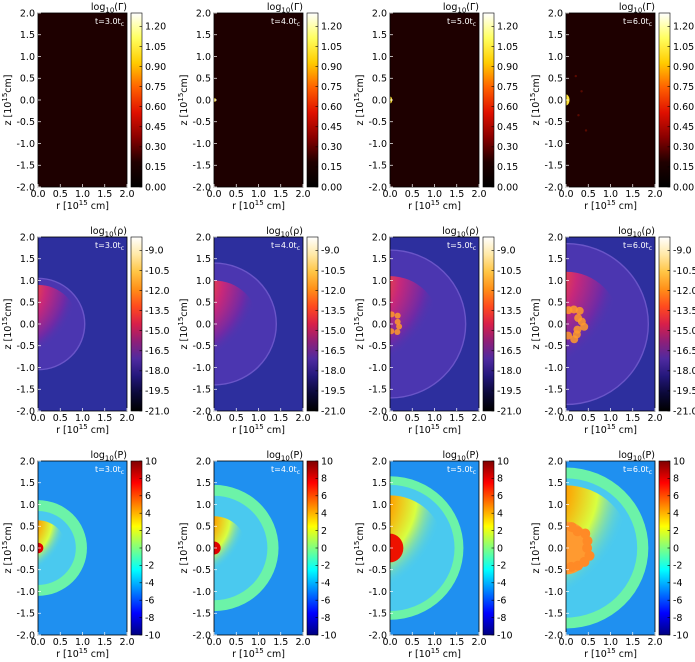 This screenshot has height=662, width=695. Describe the element at coordinates (676, 479) in the screenshot. I see `colorbar-tick-label: 8` at that location.